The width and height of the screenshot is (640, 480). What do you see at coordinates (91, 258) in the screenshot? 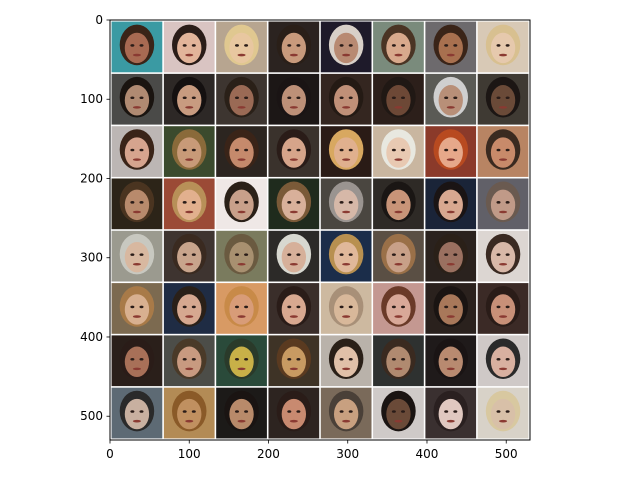
I see `y-tick-label: 300` at bounding box center [91, 258].